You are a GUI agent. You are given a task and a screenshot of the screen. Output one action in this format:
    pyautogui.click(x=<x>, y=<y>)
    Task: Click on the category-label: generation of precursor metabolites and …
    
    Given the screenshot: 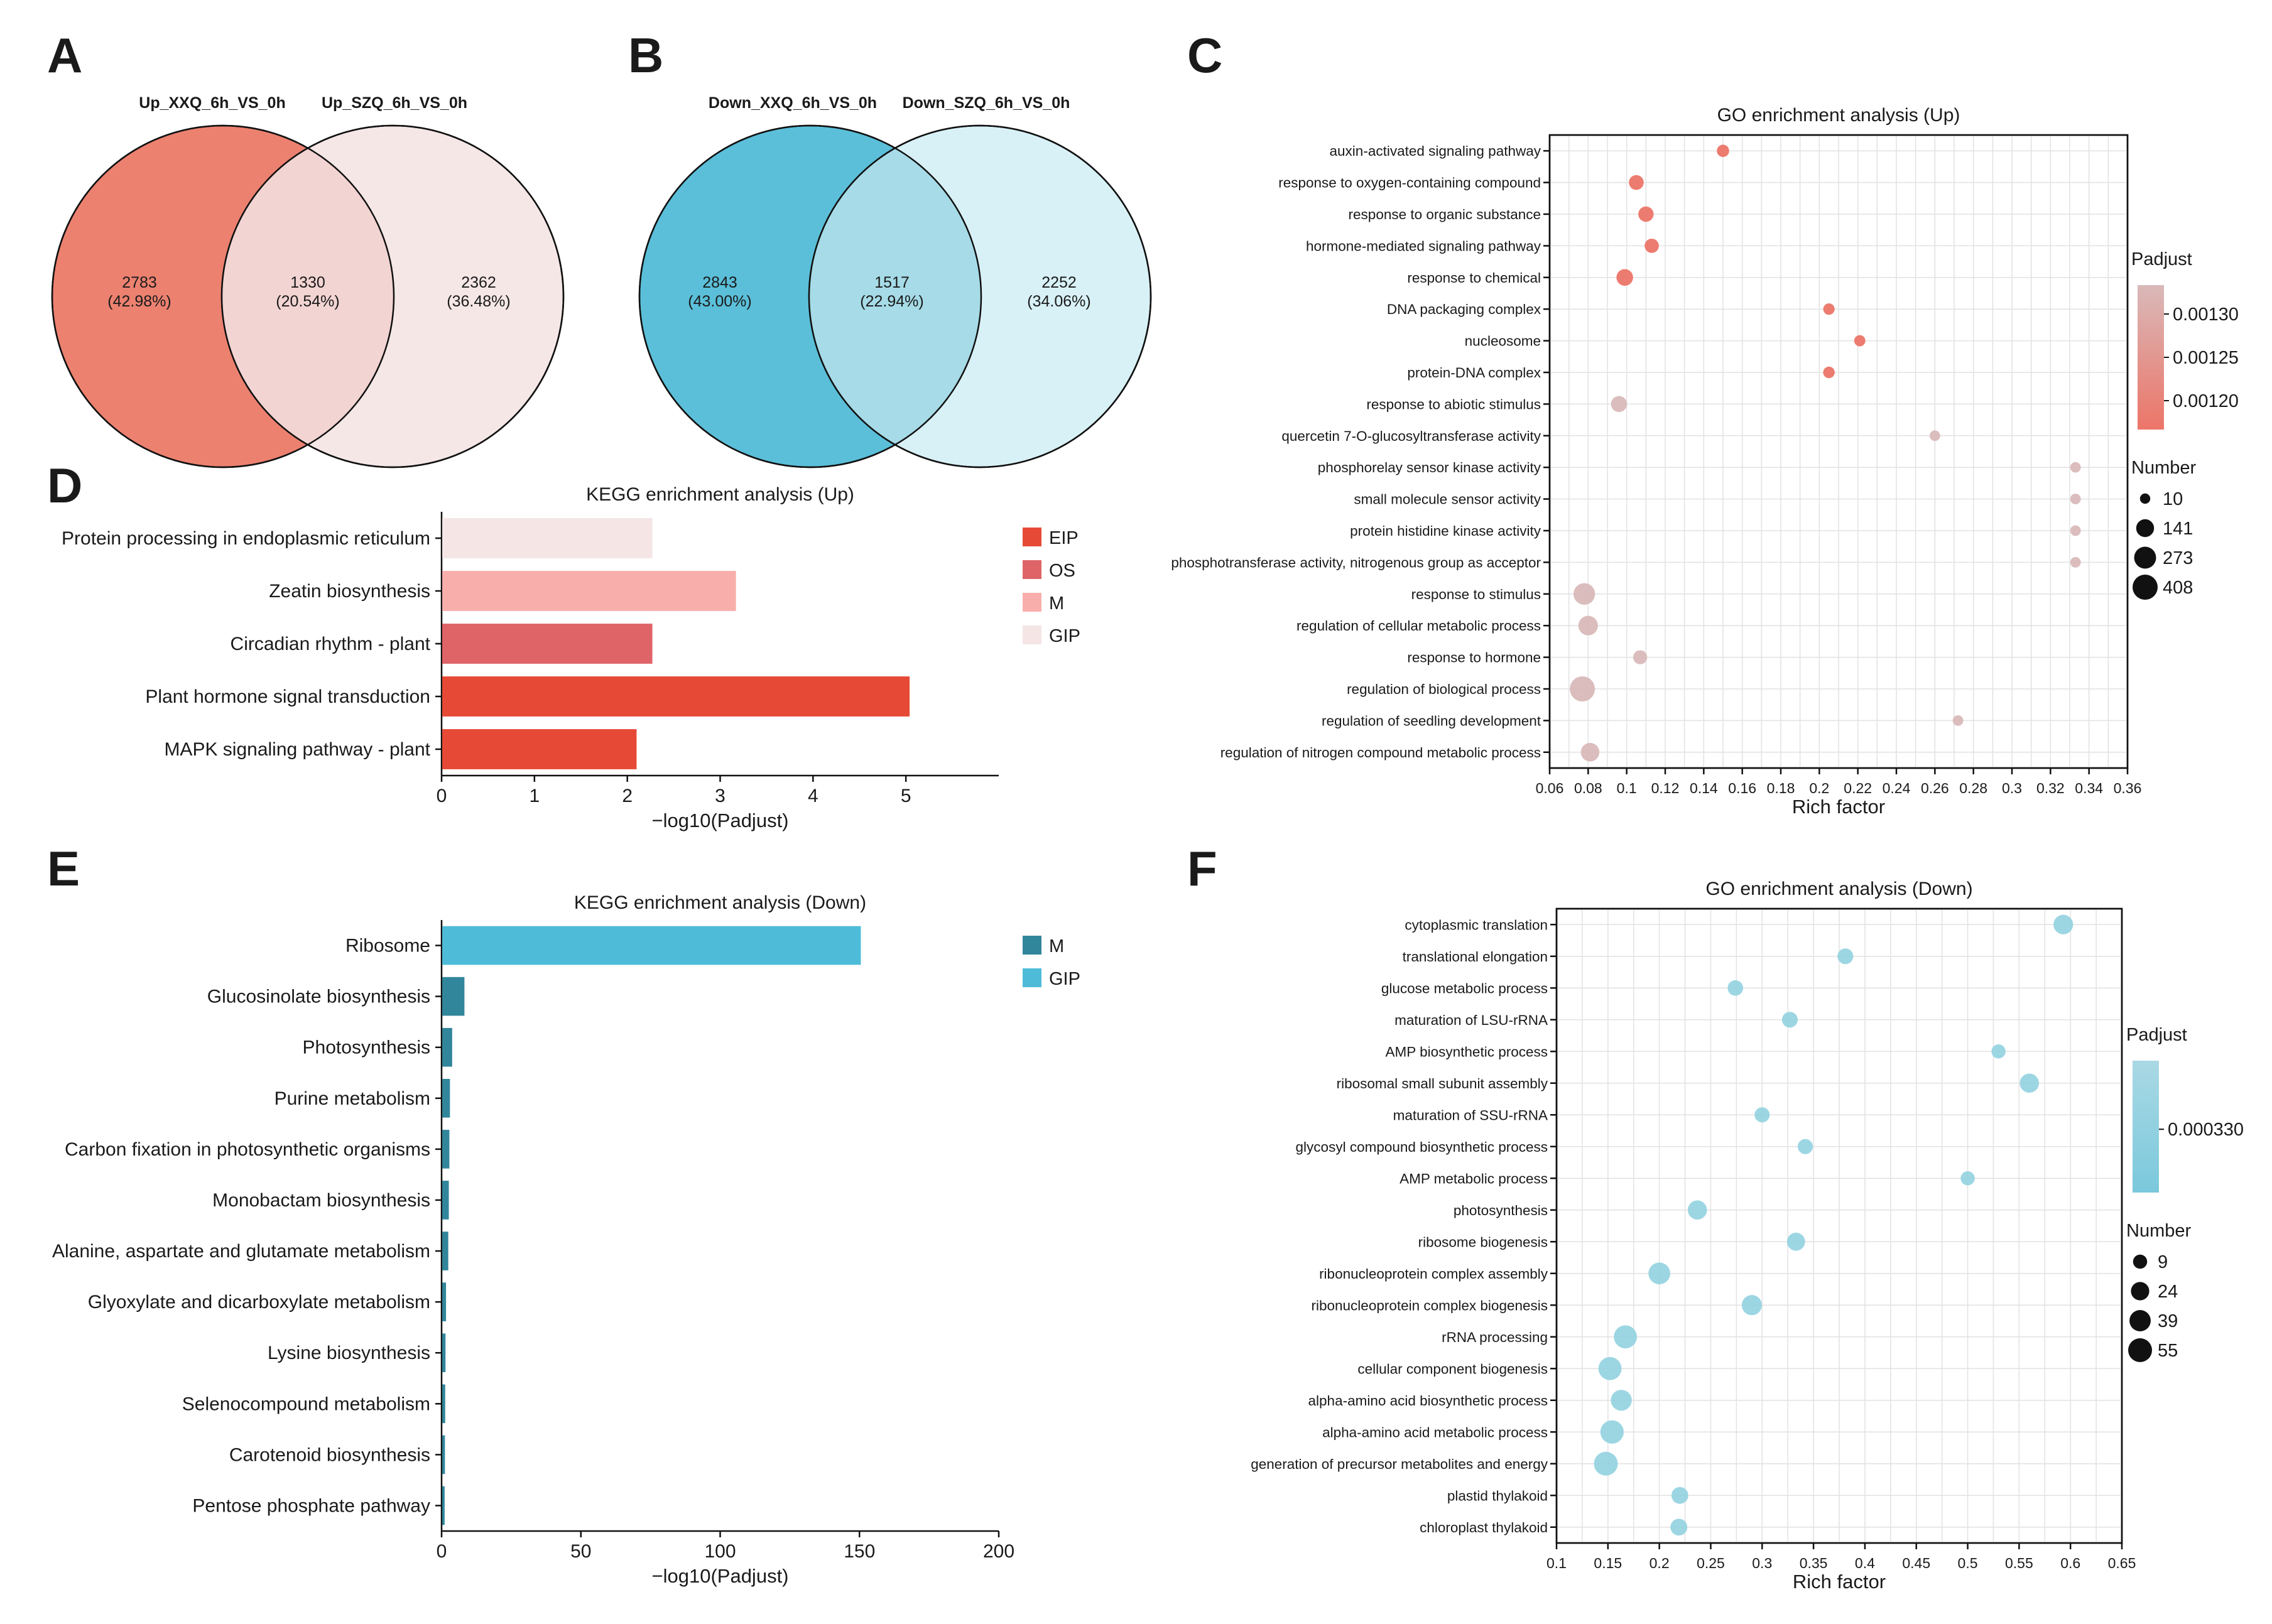 What is the action you would take?
    pyautogui.click(x=1399, y=1464)
    